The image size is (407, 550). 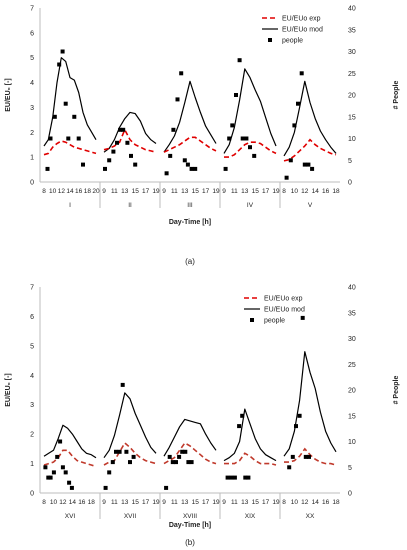 What do you see at coordinates (32, 317) in the screenshot?
I see `y-tick-label: 6` at bounding box center [32, 317].